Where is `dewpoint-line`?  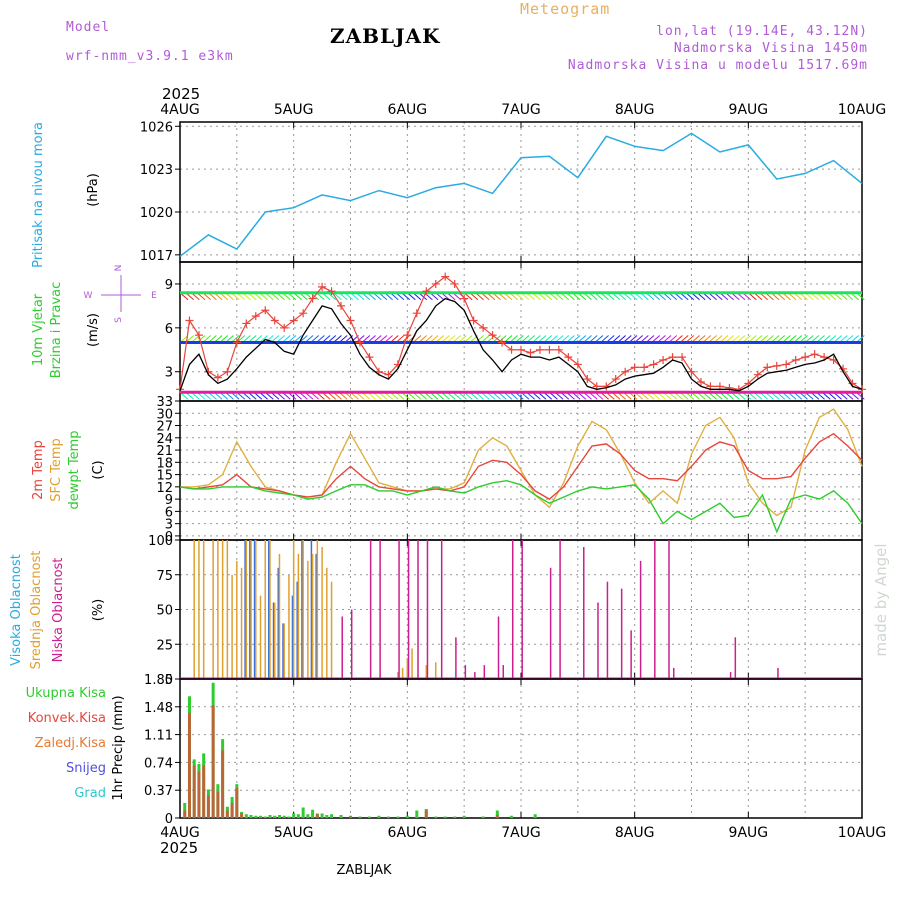
dewpoint-line is located at coordinates (521, 506).